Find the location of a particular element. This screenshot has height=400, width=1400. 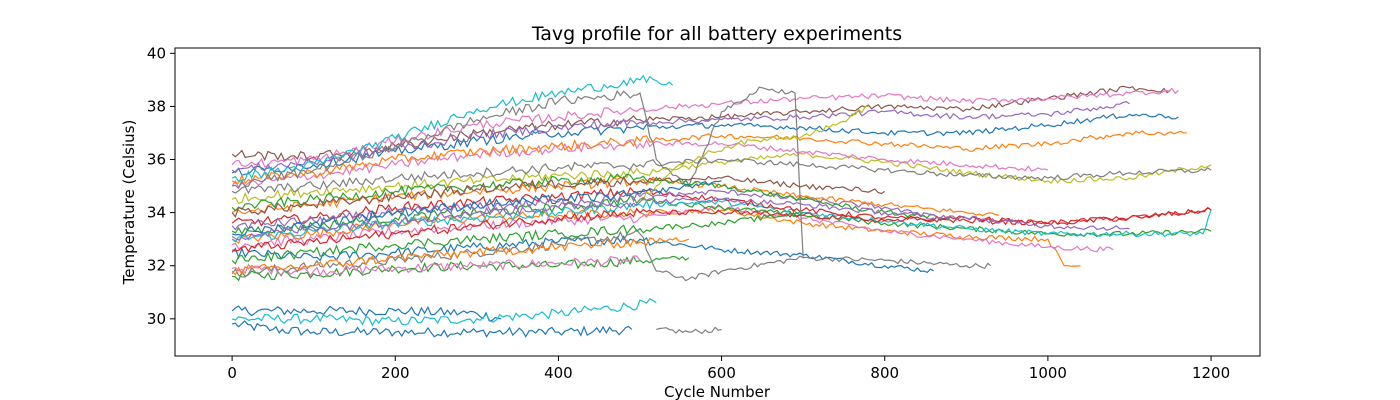

x-tick-label: 1200 is located at coordinates (1211, 373).